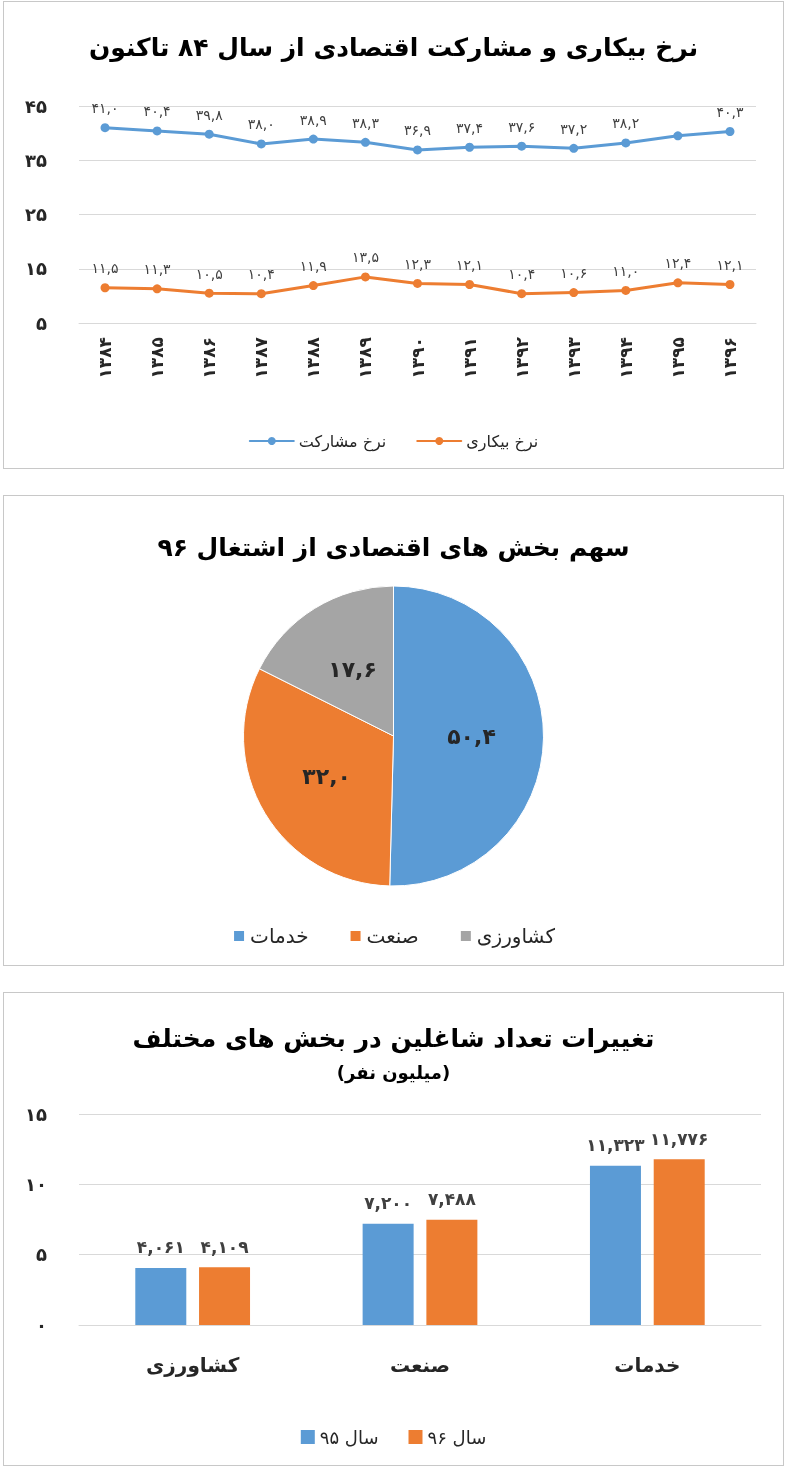  What do you see at coordinates (469, 358) in the screenshot?
I see `x-tick-label: ۱۳۹۱` at bounding box center [469, 358].